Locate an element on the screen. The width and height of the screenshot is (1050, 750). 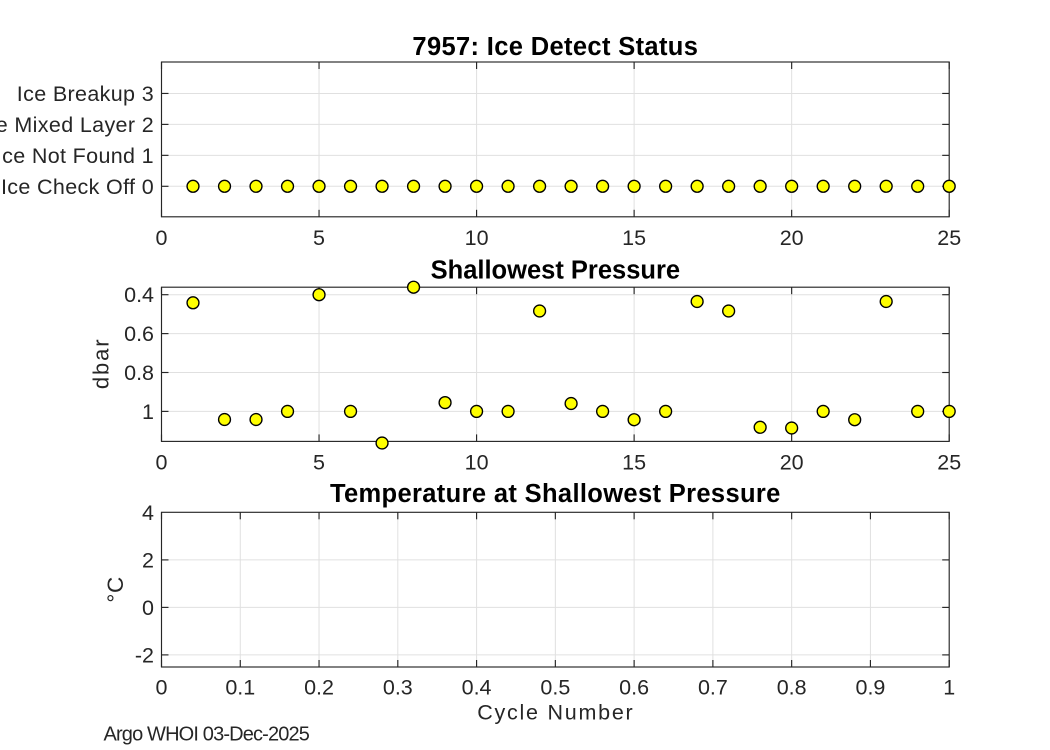
svg-text: 2 is located at coordinates (148, 560).